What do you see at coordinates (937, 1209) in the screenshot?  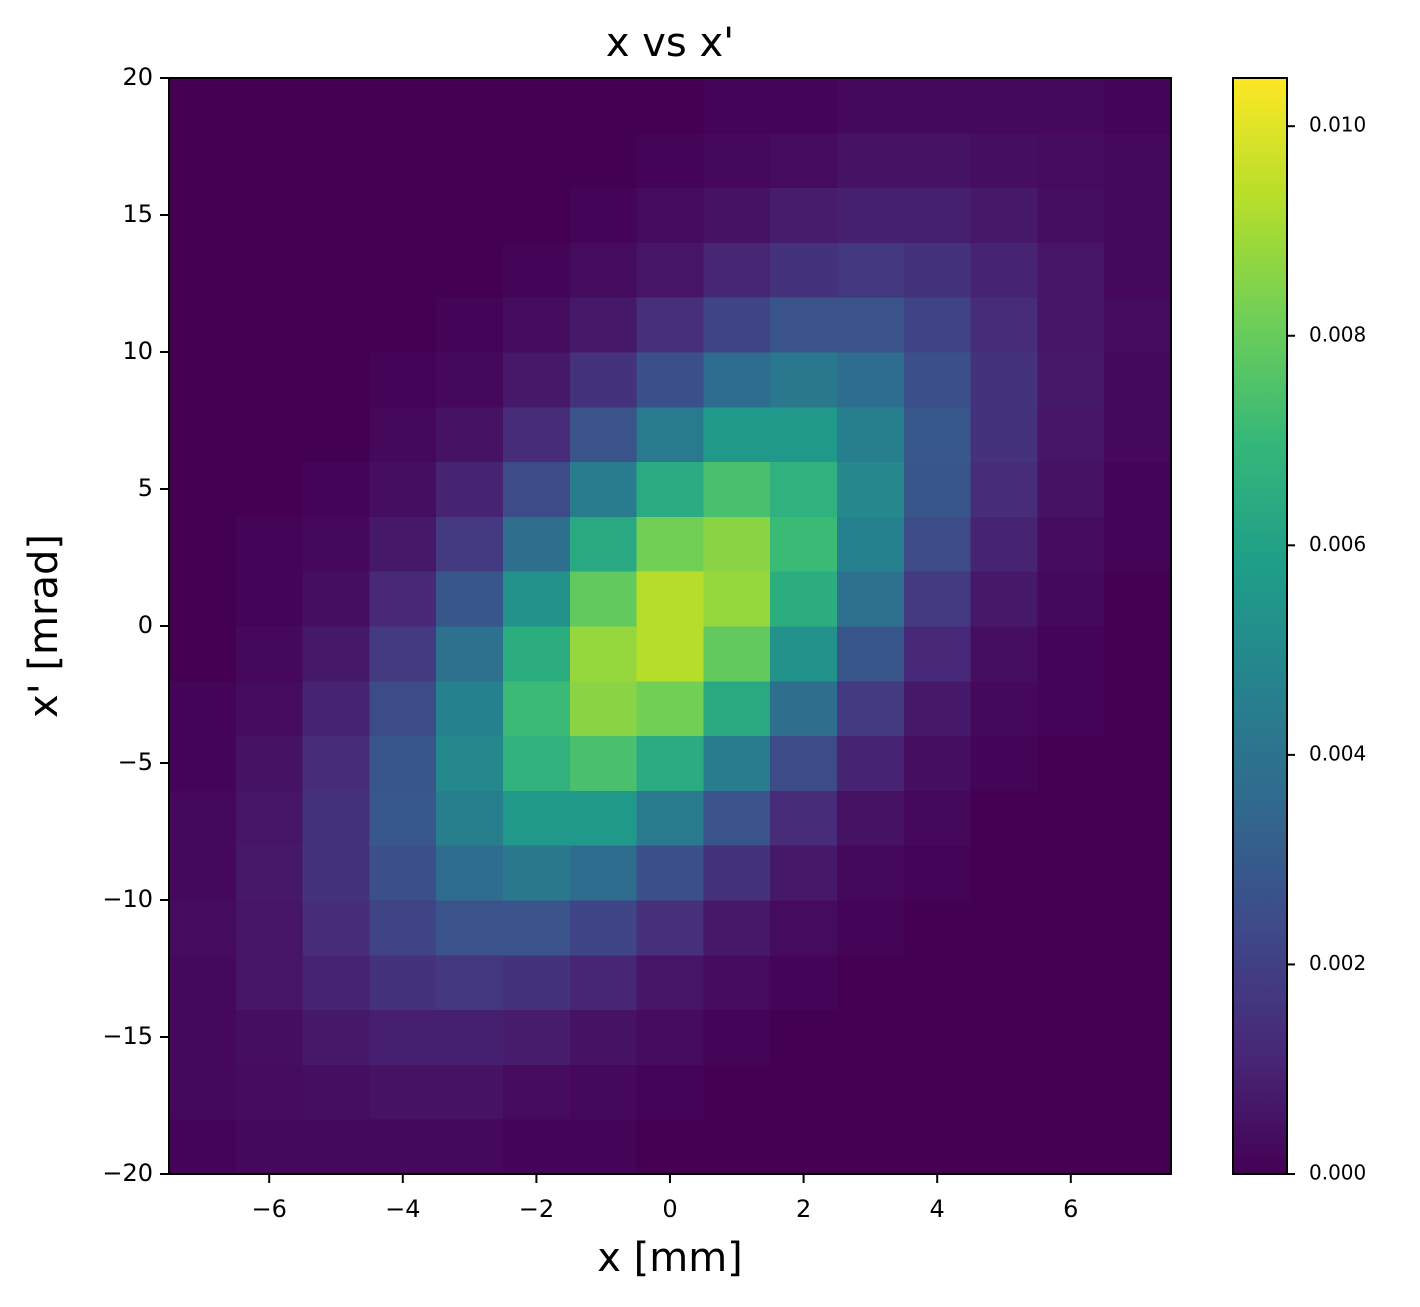 I see `x-tick-label: 4` at bounding box center [937, 1209].